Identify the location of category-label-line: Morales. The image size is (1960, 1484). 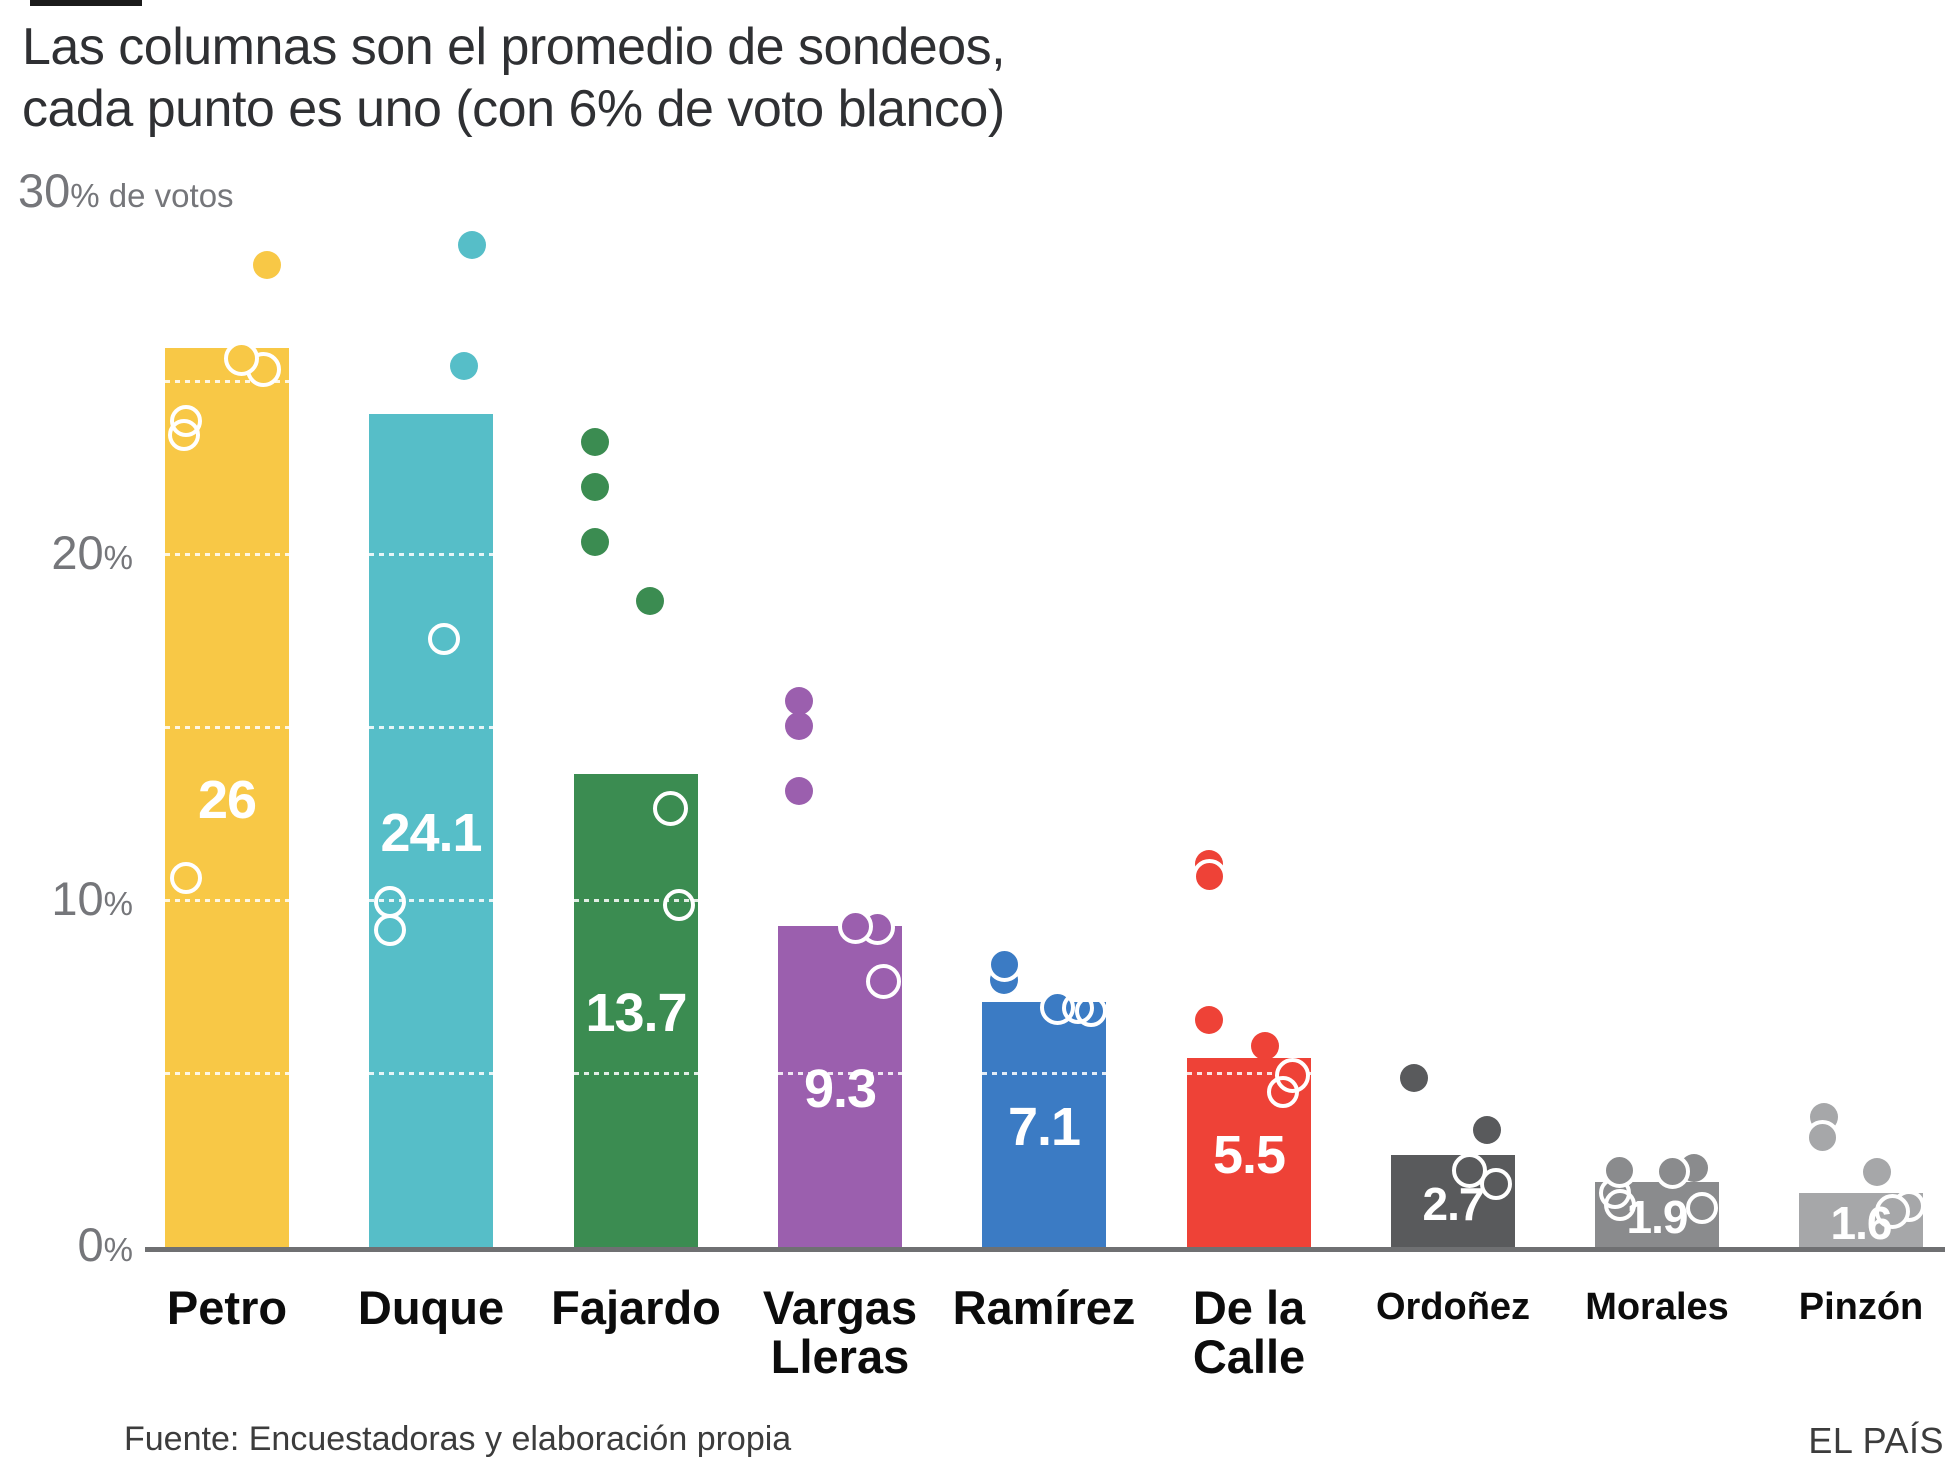
(1657, 1307).